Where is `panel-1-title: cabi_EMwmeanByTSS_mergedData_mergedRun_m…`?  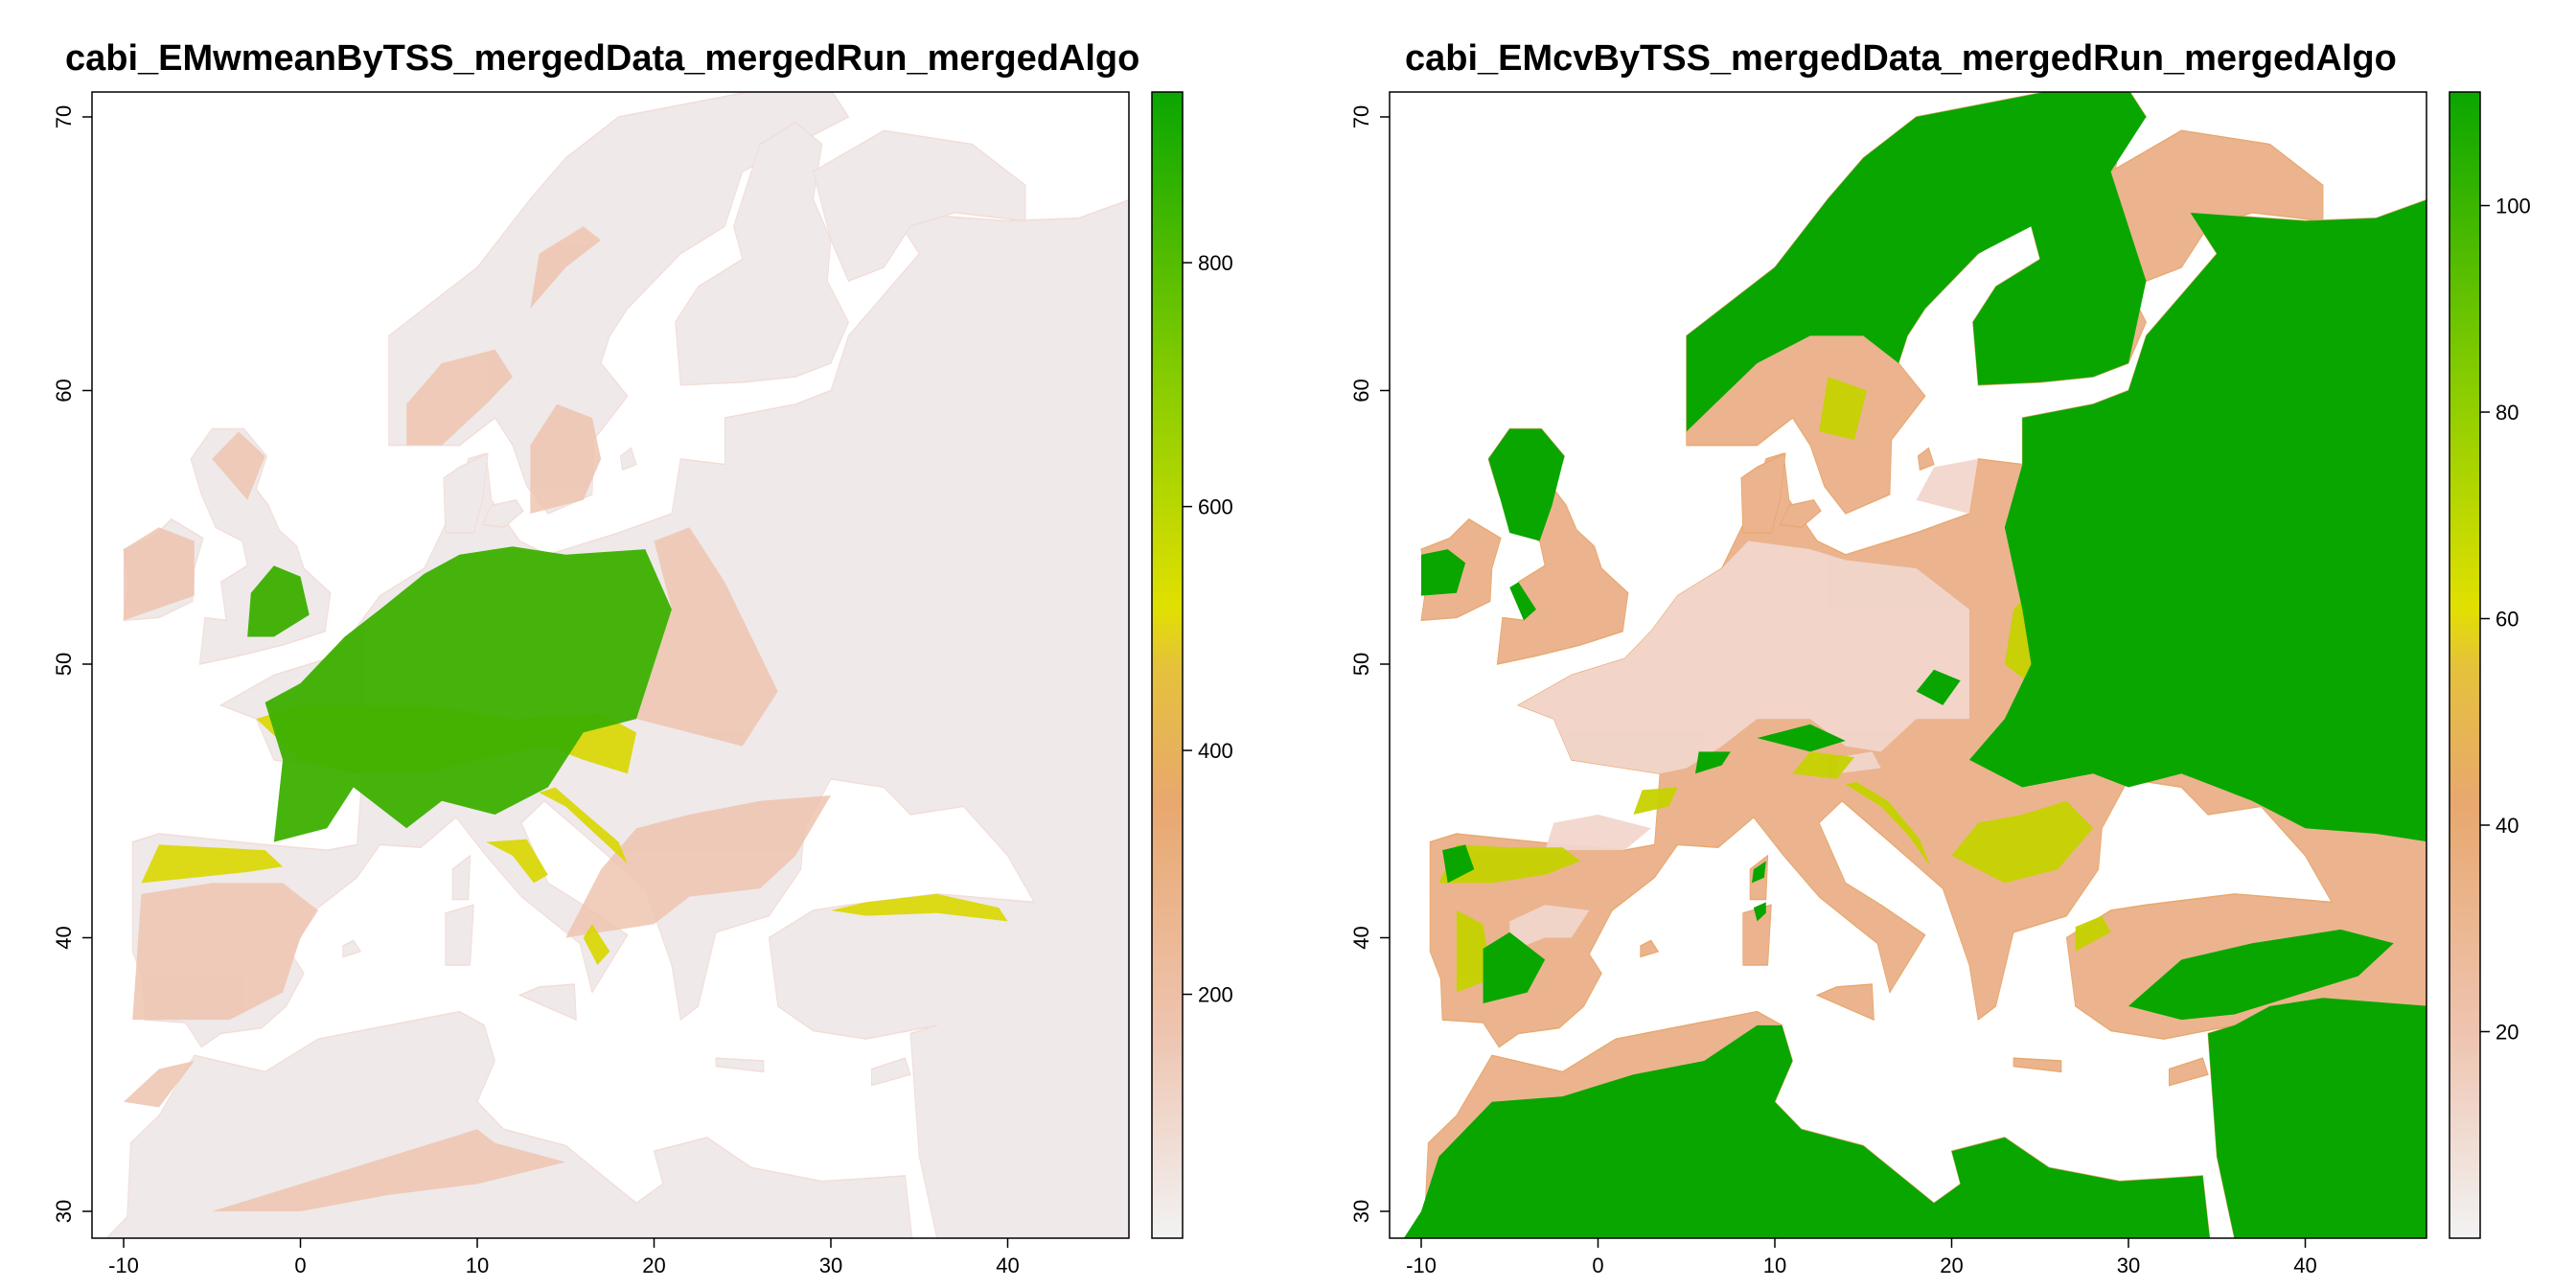 panel-1-title: cabi_EMwmeanByTSS_mergedData_mergedRun_m… is located at coordinates (602, 58).